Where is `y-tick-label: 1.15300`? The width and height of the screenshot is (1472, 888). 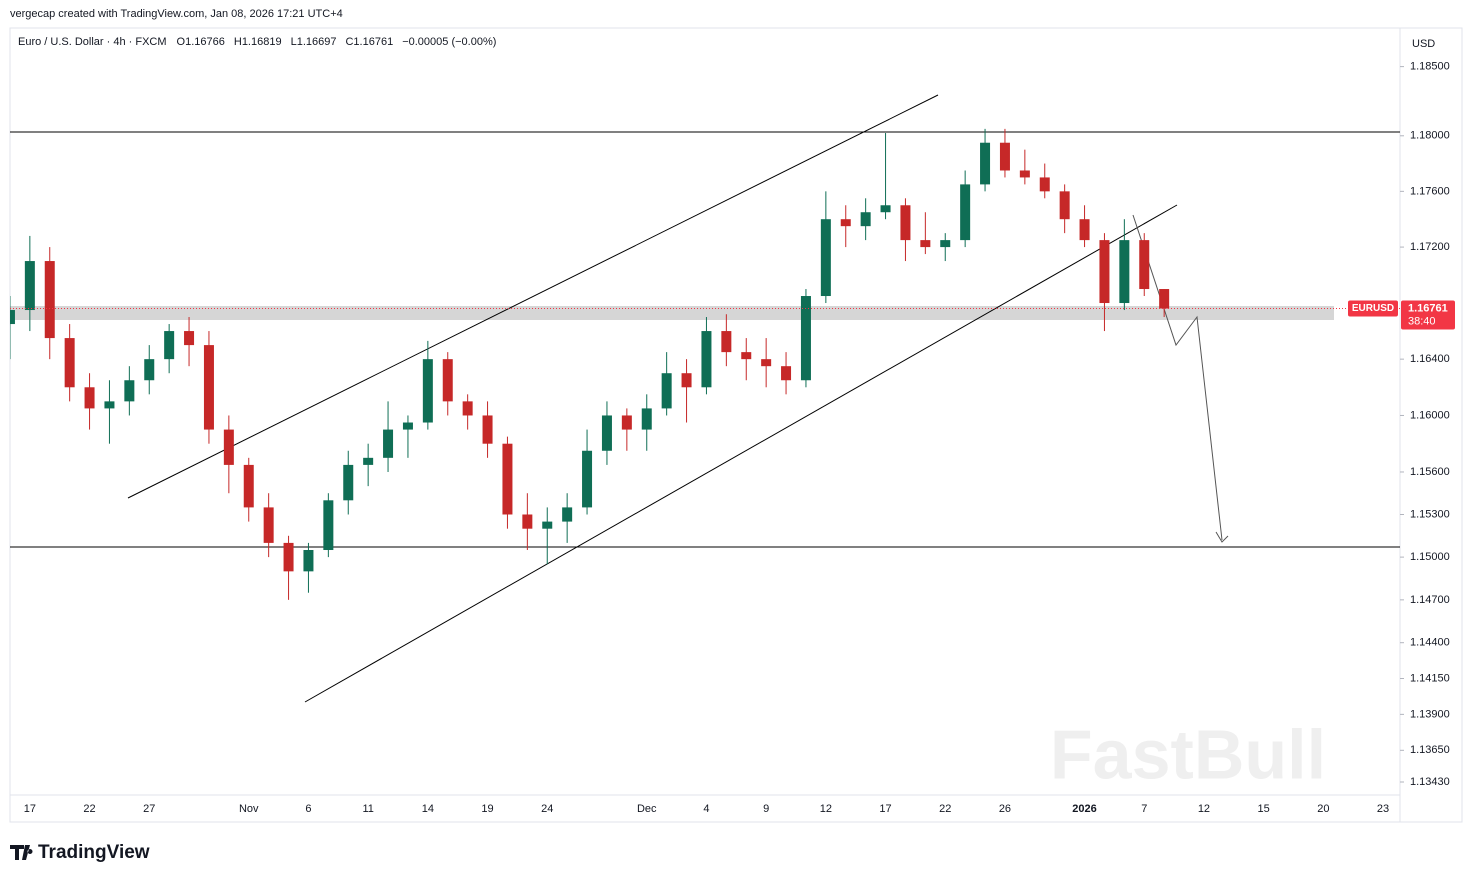
y-tick-label: 1.15300 is located at coordinates (1430, 514).